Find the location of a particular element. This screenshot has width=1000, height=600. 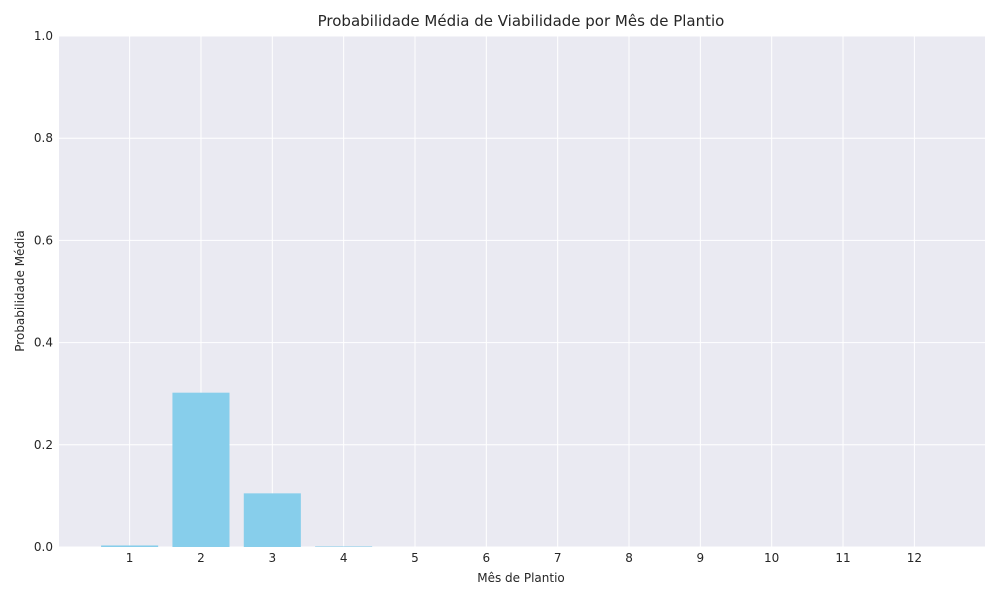

x-tick-label: 4 is located at coordinates (344, 558).